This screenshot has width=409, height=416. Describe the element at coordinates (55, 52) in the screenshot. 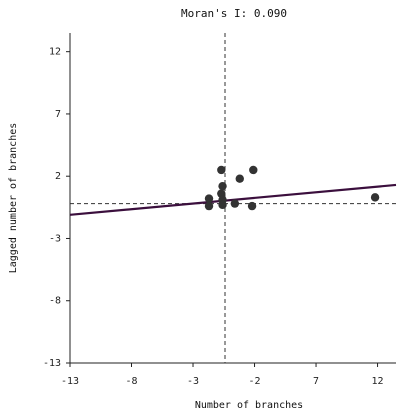

I see `y-tick-label: 12` at that location.